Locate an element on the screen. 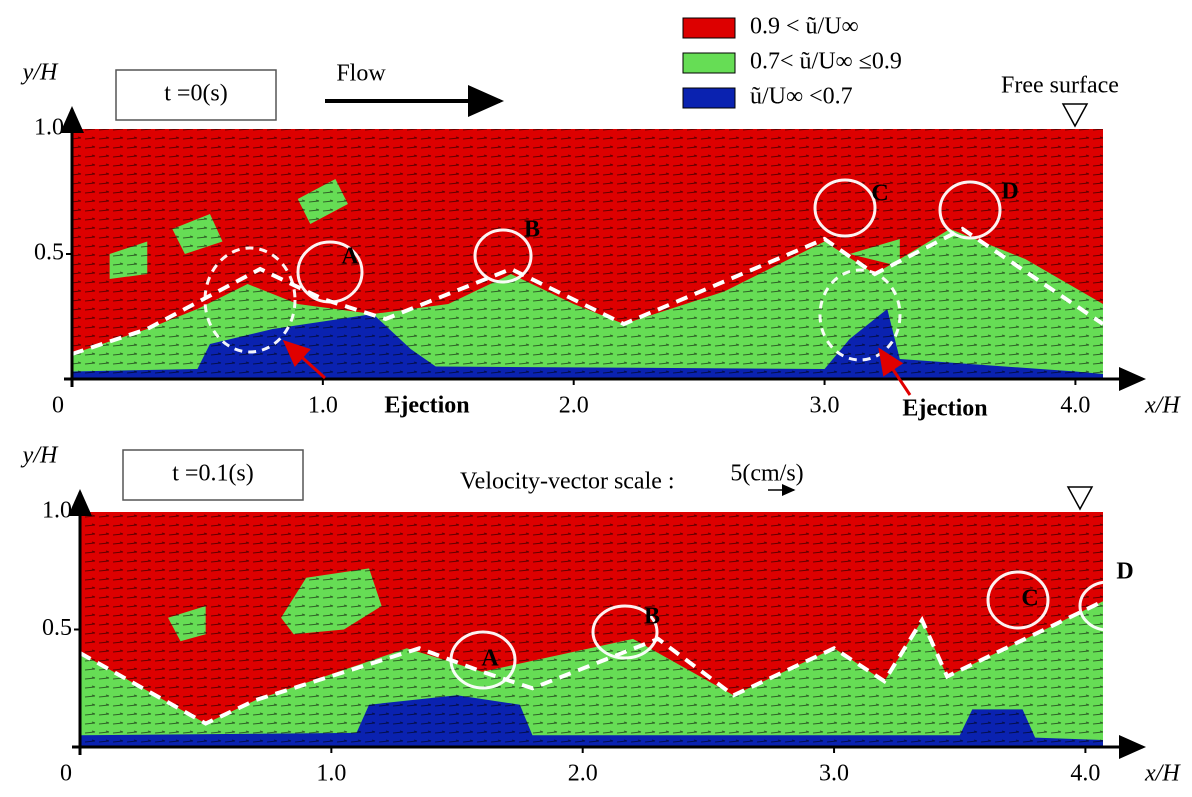 Image resolution: width=1192 pixels, height=797 pixels. time-label: t =0.1(s) is located at coordinates (213, 474).